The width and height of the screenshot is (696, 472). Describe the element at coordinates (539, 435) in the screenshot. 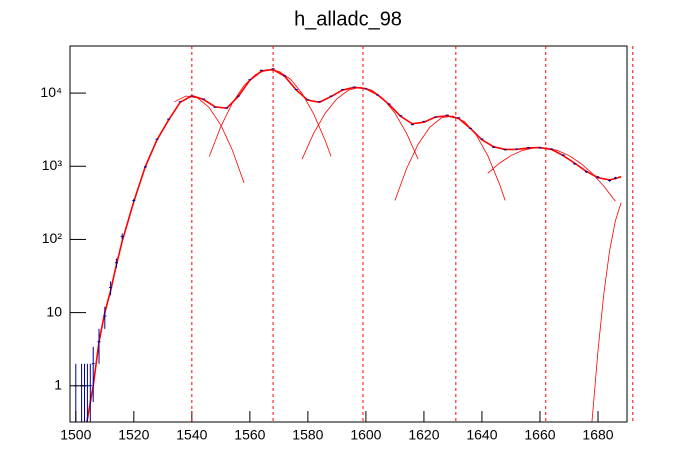

I see `x-tick-label: 1660` at that location.